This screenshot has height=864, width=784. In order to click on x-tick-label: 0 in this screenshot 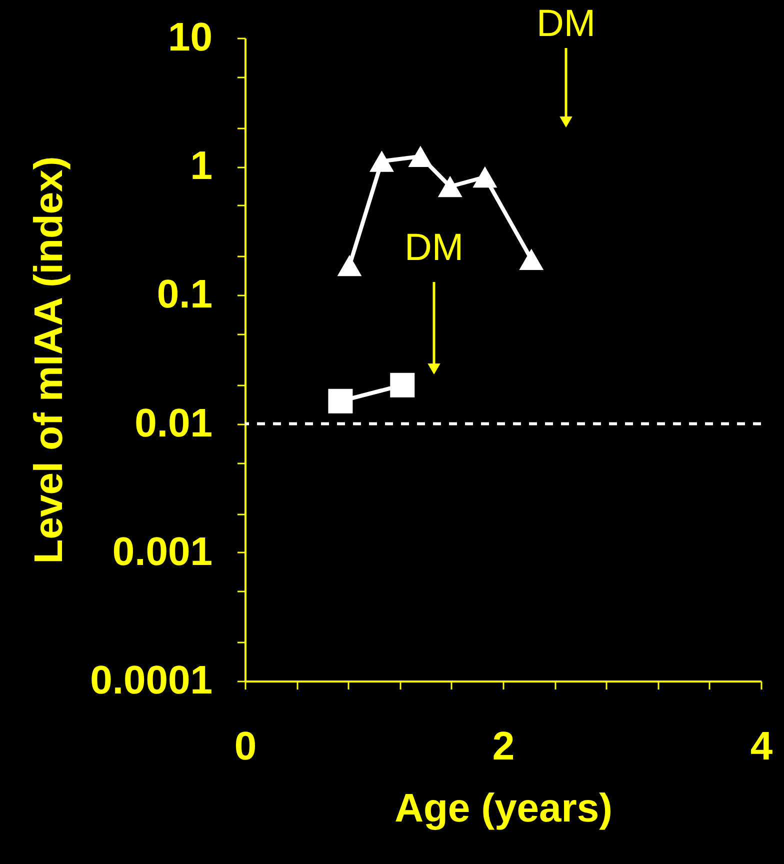, I will do `click(245, 746)`.